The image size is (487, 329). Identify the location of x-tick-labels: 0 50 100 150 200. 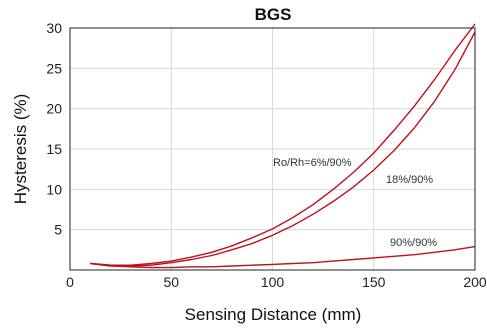
(276, 282).